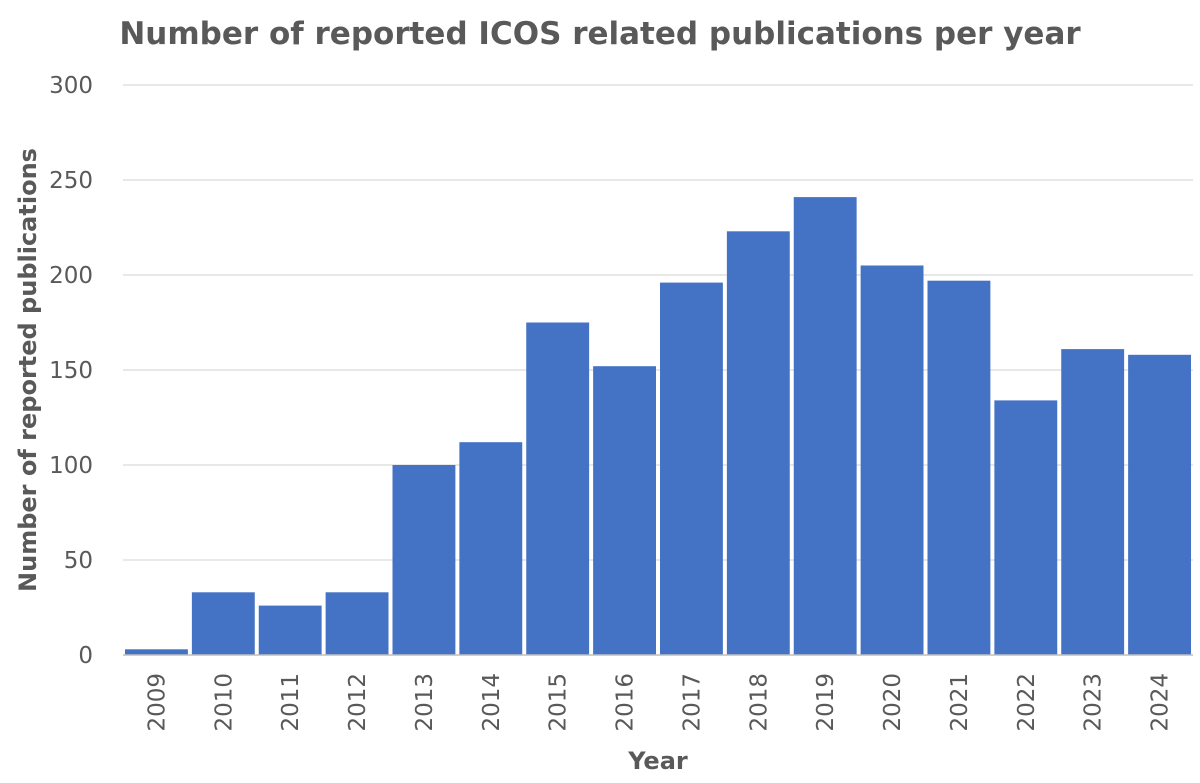 Image resolution: width=1200 pixels, height=783 pixels. What do you see at coordinates (357, 623) in the screenshot?
I see `bar-2012` at bounding box center [357, 623].